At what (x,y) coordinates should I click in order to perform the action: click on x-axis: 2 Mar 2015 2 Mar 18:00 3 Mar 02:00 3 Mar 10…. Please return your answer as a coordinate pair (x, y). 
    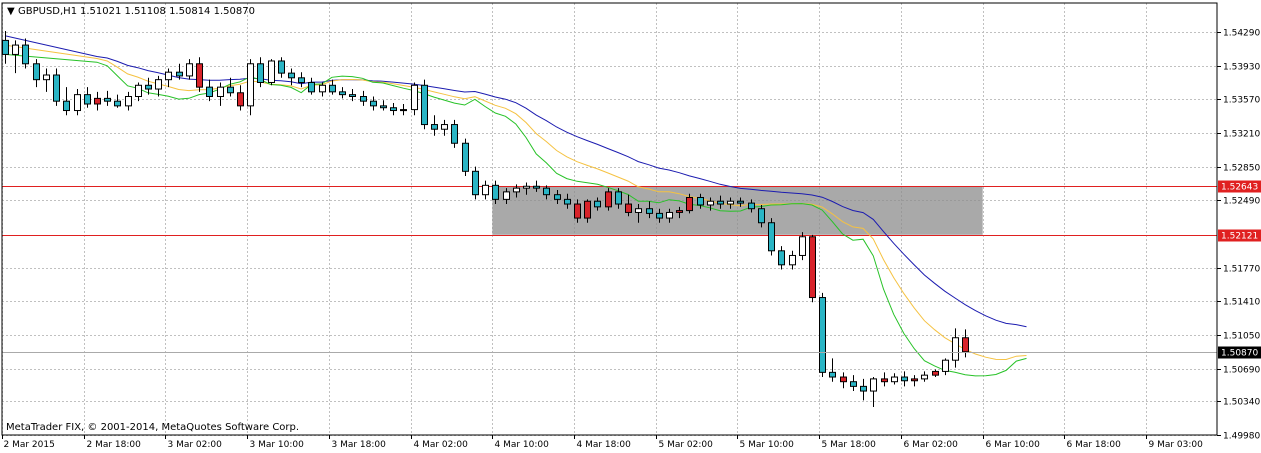
    Looking at the image, I should click on (602, 442).